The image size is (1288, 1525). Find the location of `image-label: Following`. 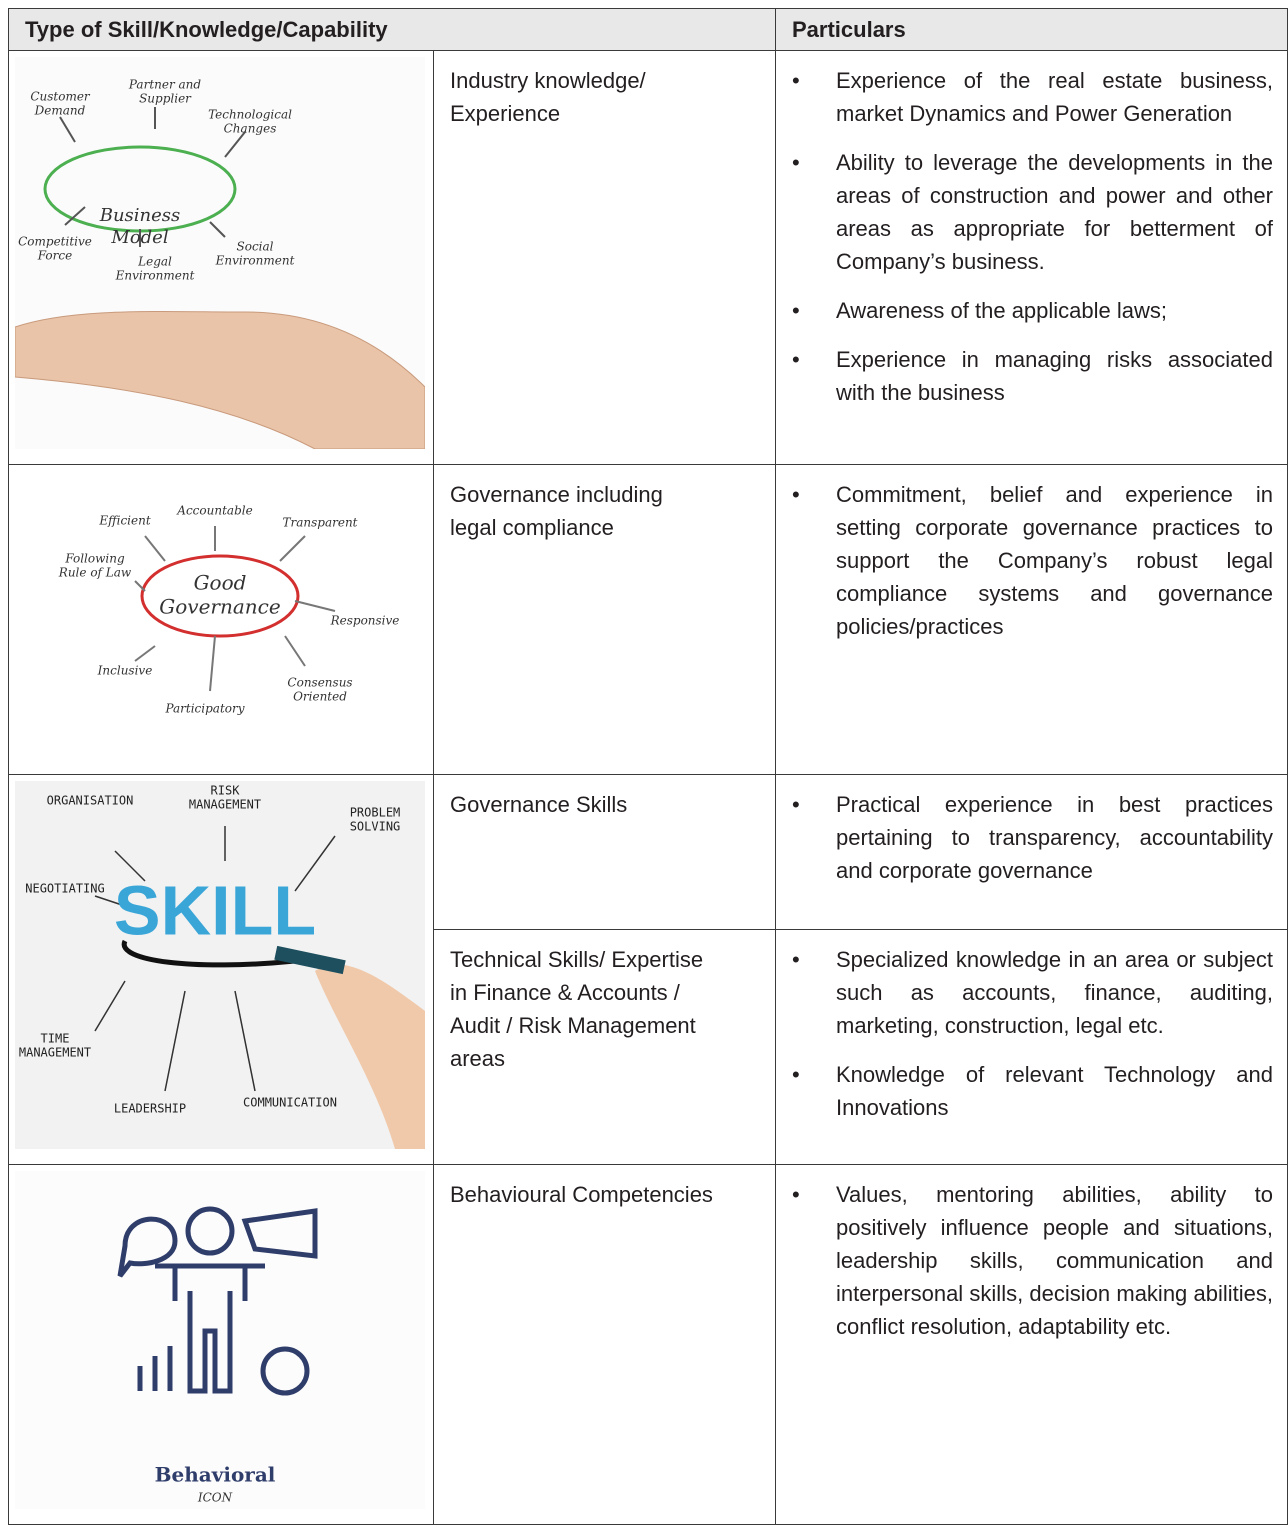

image-label: Following is located at coordinates (94, 559).